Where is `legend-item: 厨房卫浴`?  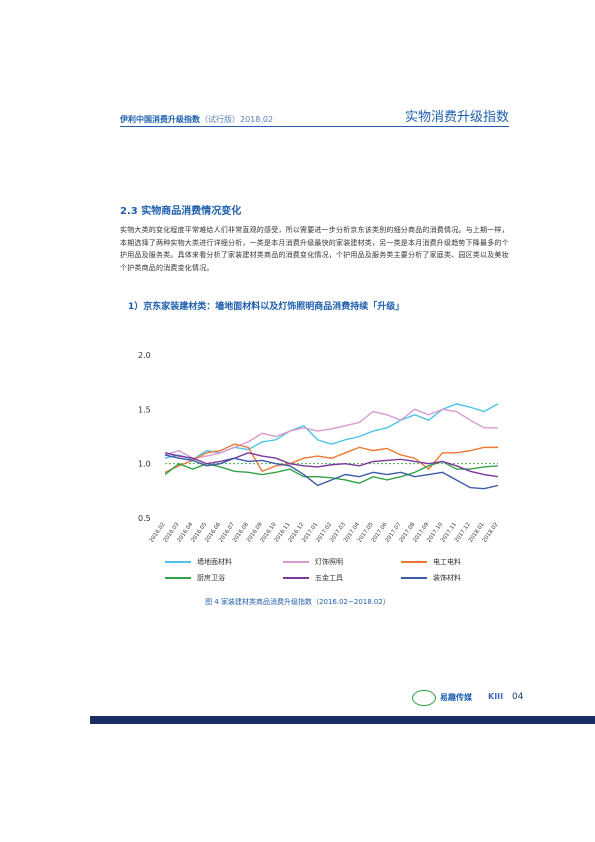
legend-item: 厨房卫浴 is located at coordinates (195, 578).